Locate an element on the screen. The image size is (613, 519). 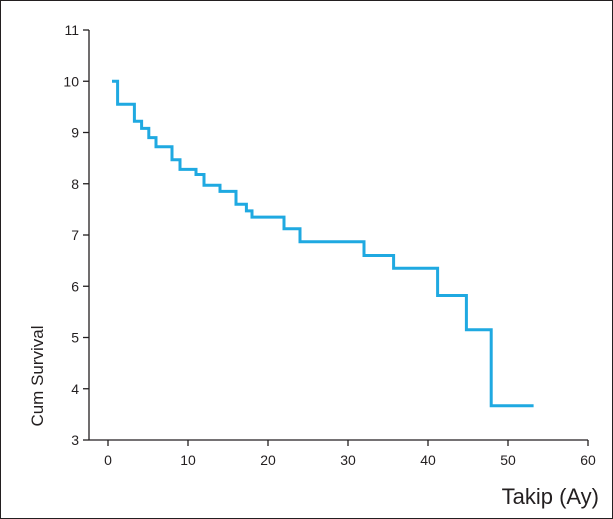
x-tick-label: 10 is located at coordinates (188, 460).